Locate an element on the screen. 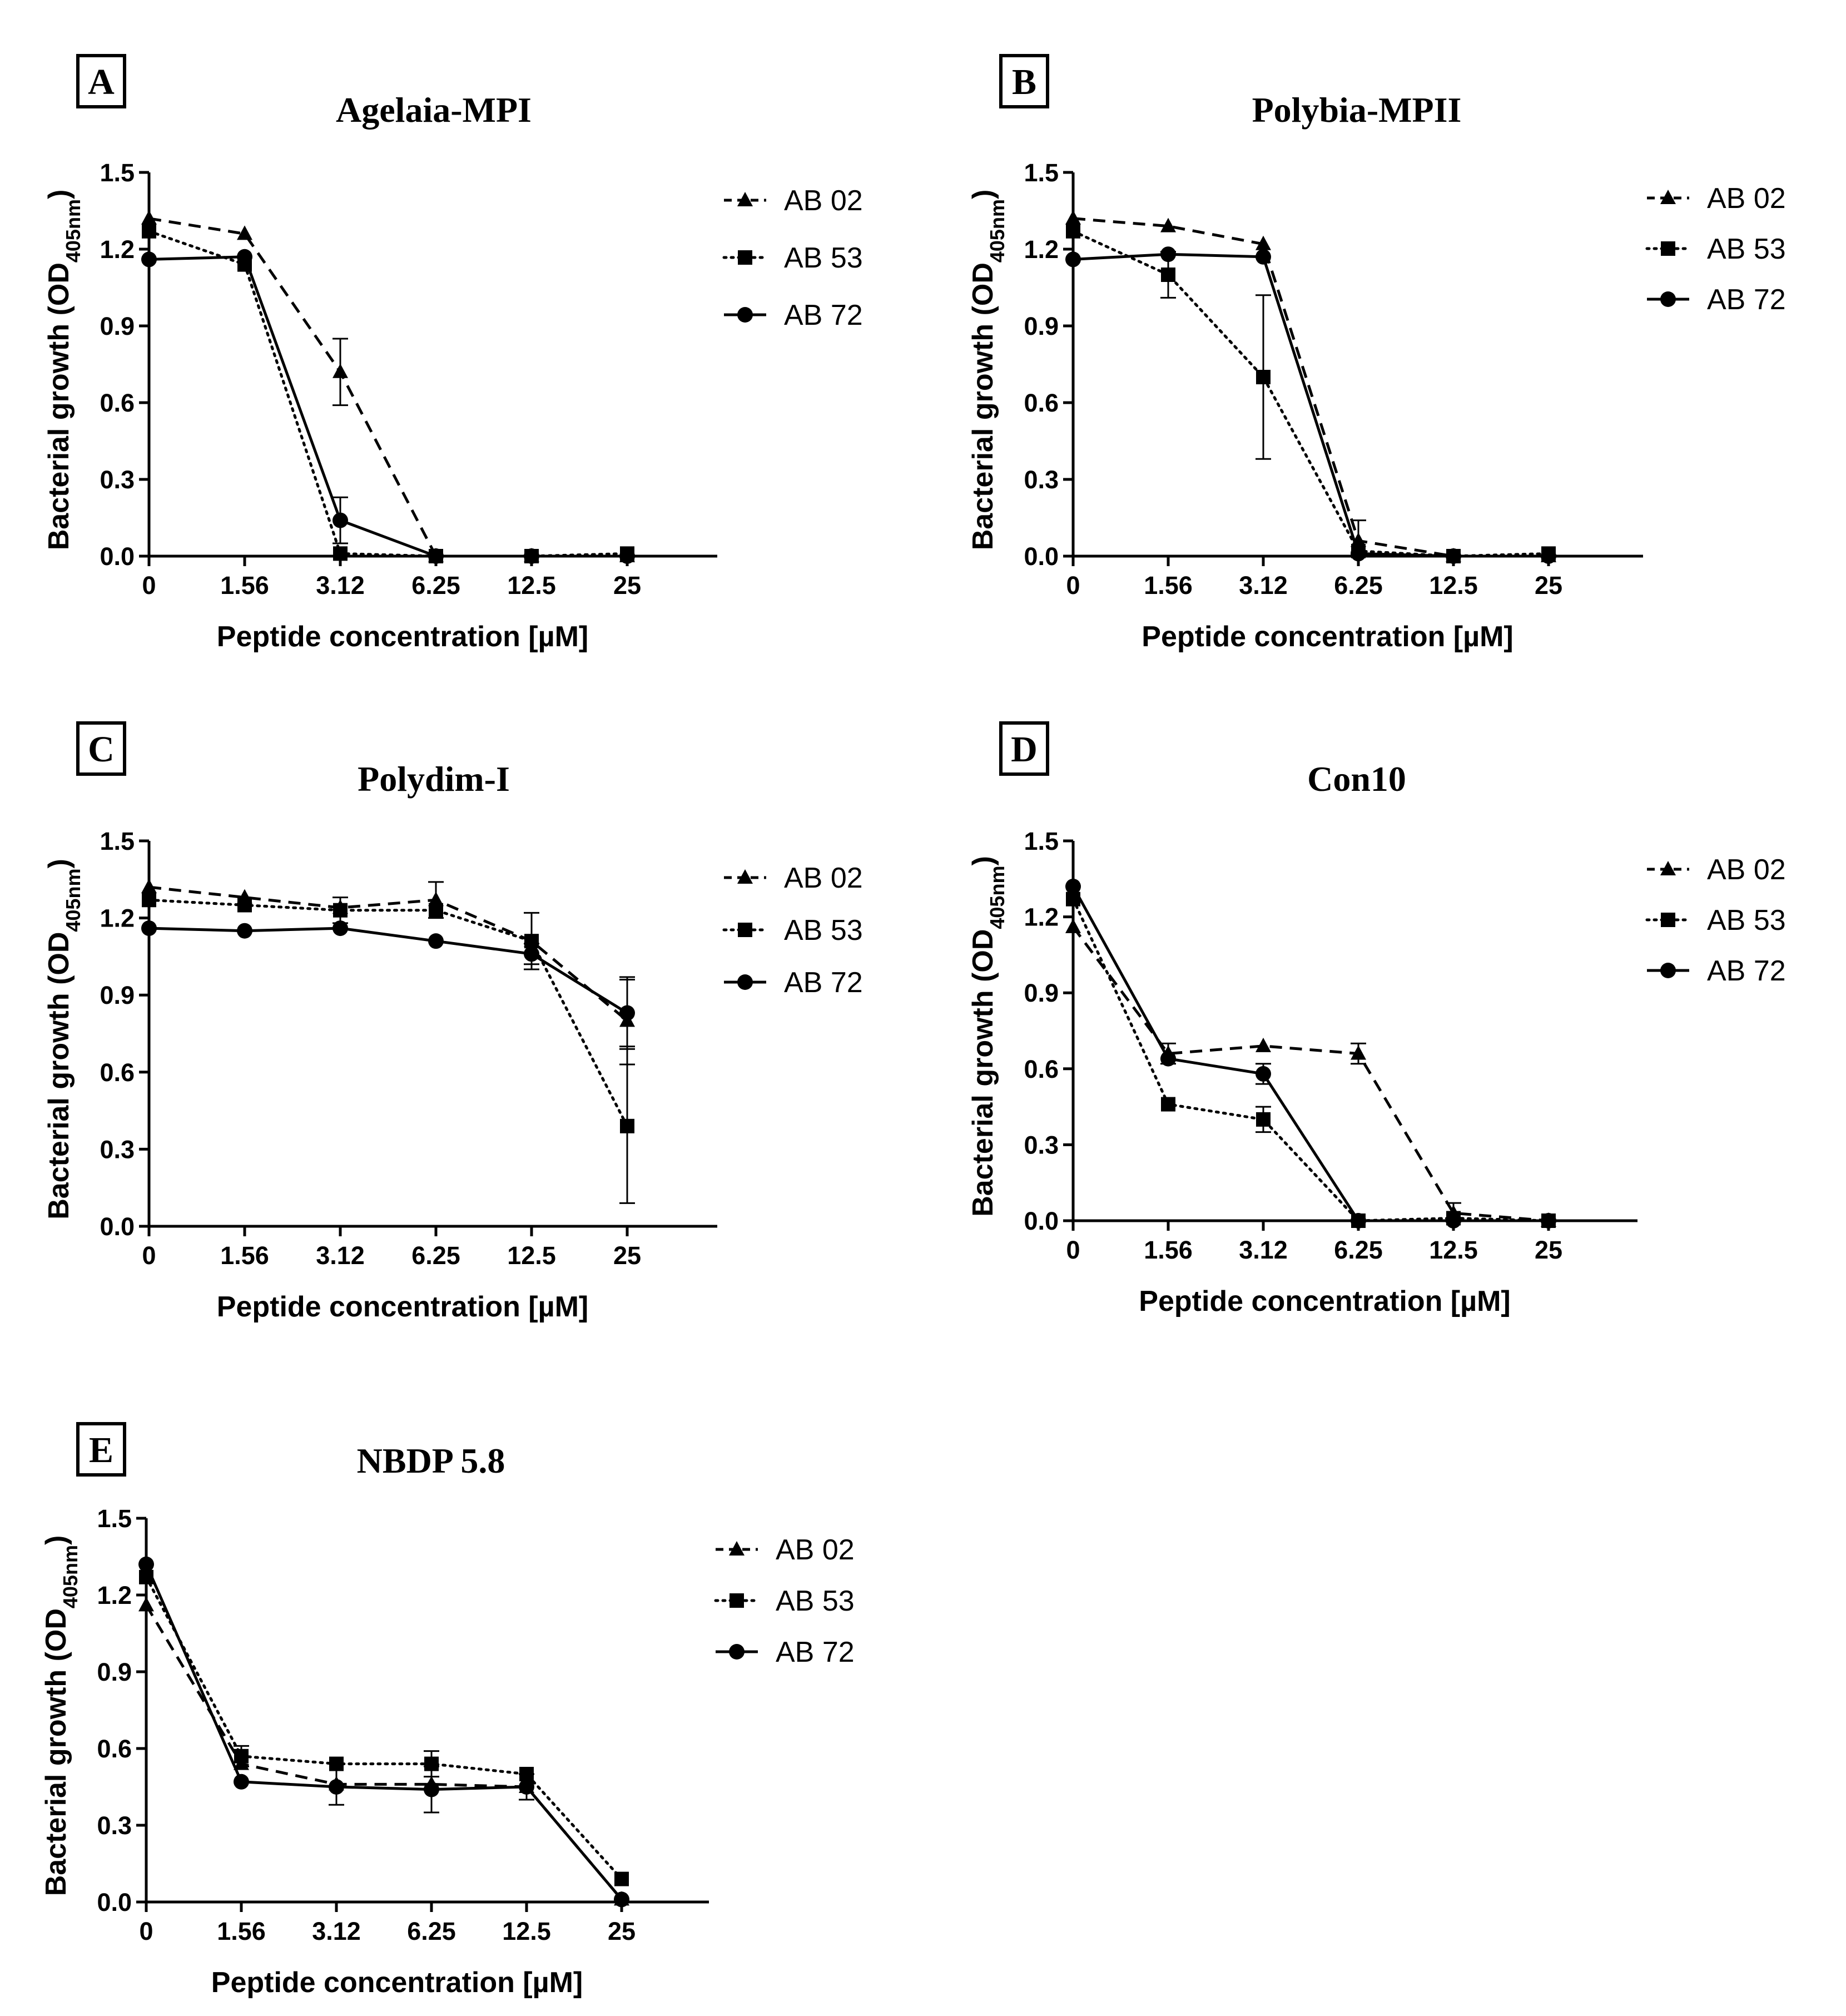 Image resolution: width=1846 pixels, height=2016 pixels. legend-entry: AB 53 is located at coordinates (1715, 249).